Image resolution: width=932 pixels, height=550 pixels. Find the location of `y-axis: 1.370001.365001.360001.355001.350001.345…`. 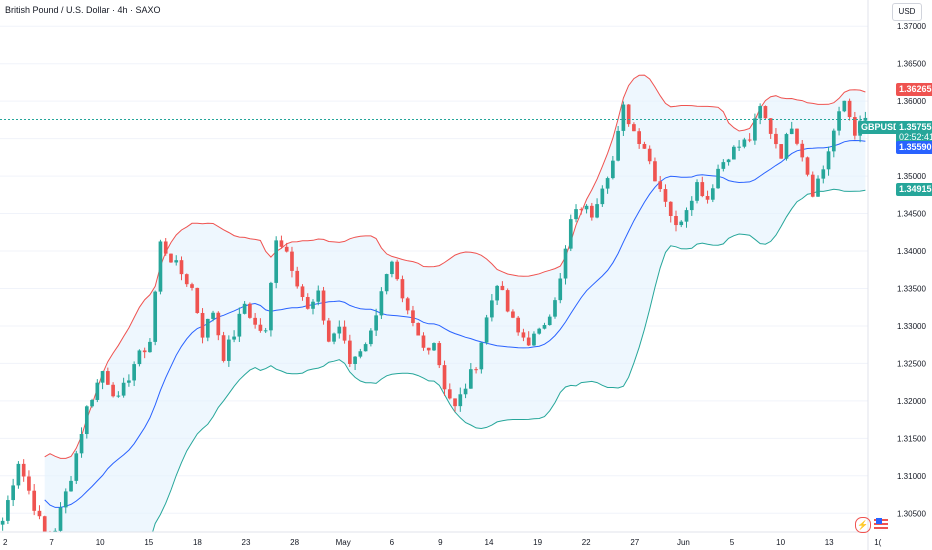

y-axis: 1.370001.365001.360001.355001.350001.345… is located at coordinates (911, 270).